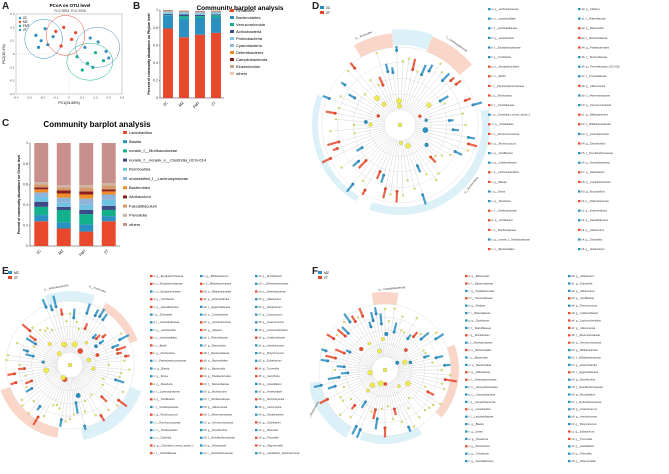  What do you see at coordinates (505, 211) in the screenshot?
I see `claddogram-d-taxa-label: v: f__Oscillospiraceae` at bounding box center [505, 211].